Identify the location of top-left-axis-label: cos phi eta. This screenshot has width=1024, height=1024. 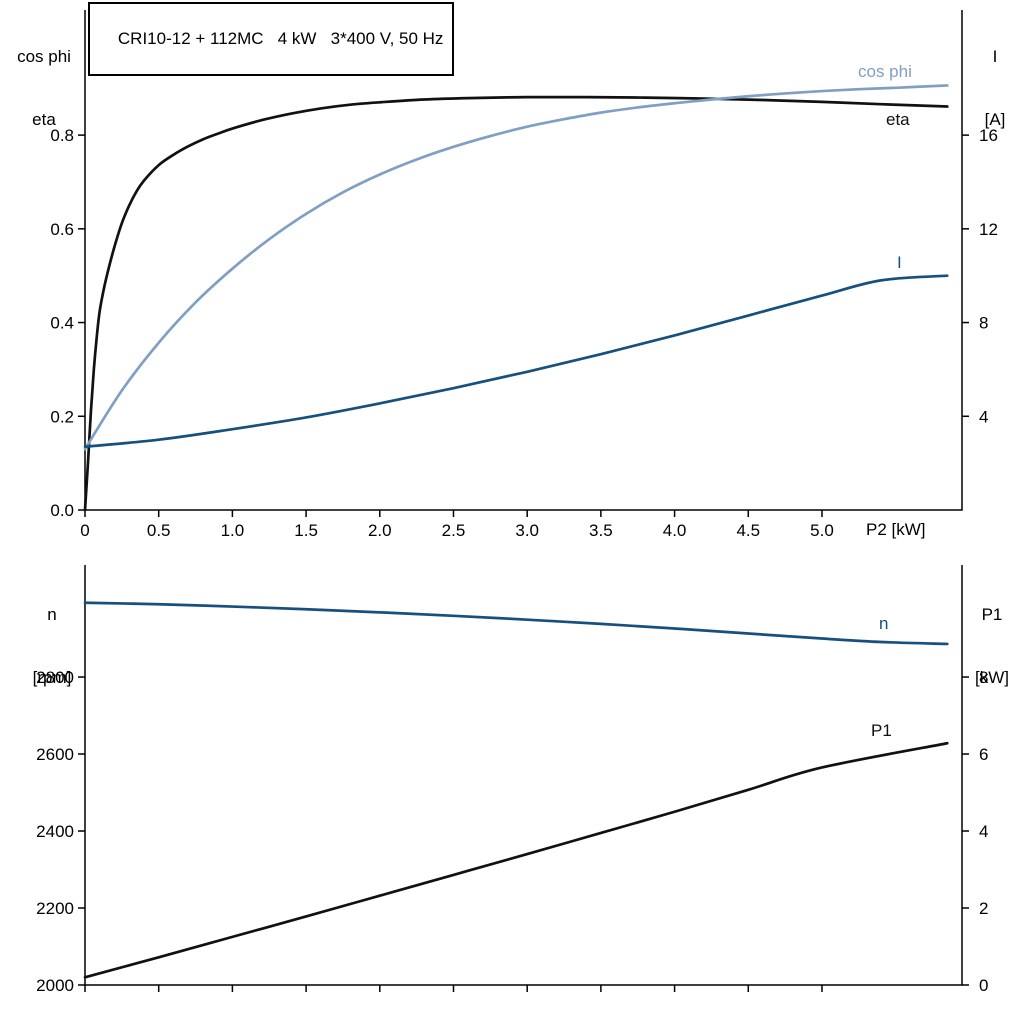
(44, 88).